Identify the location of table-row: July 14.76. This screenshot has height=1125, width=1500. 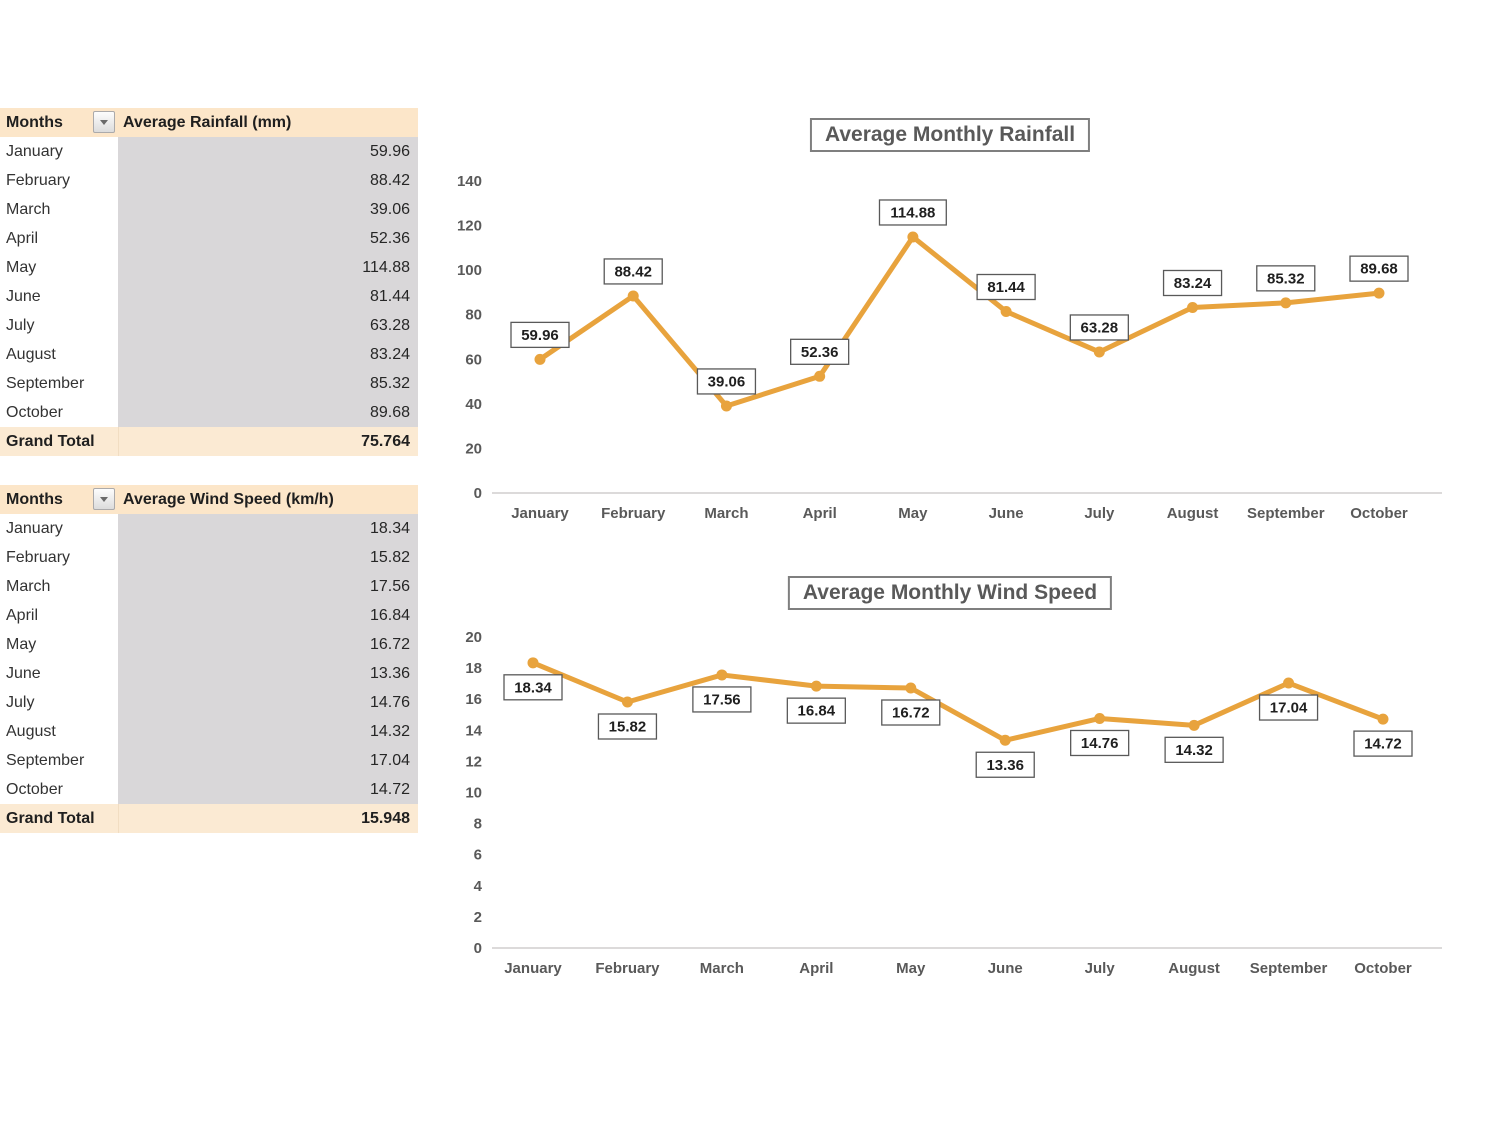
(209, 702).